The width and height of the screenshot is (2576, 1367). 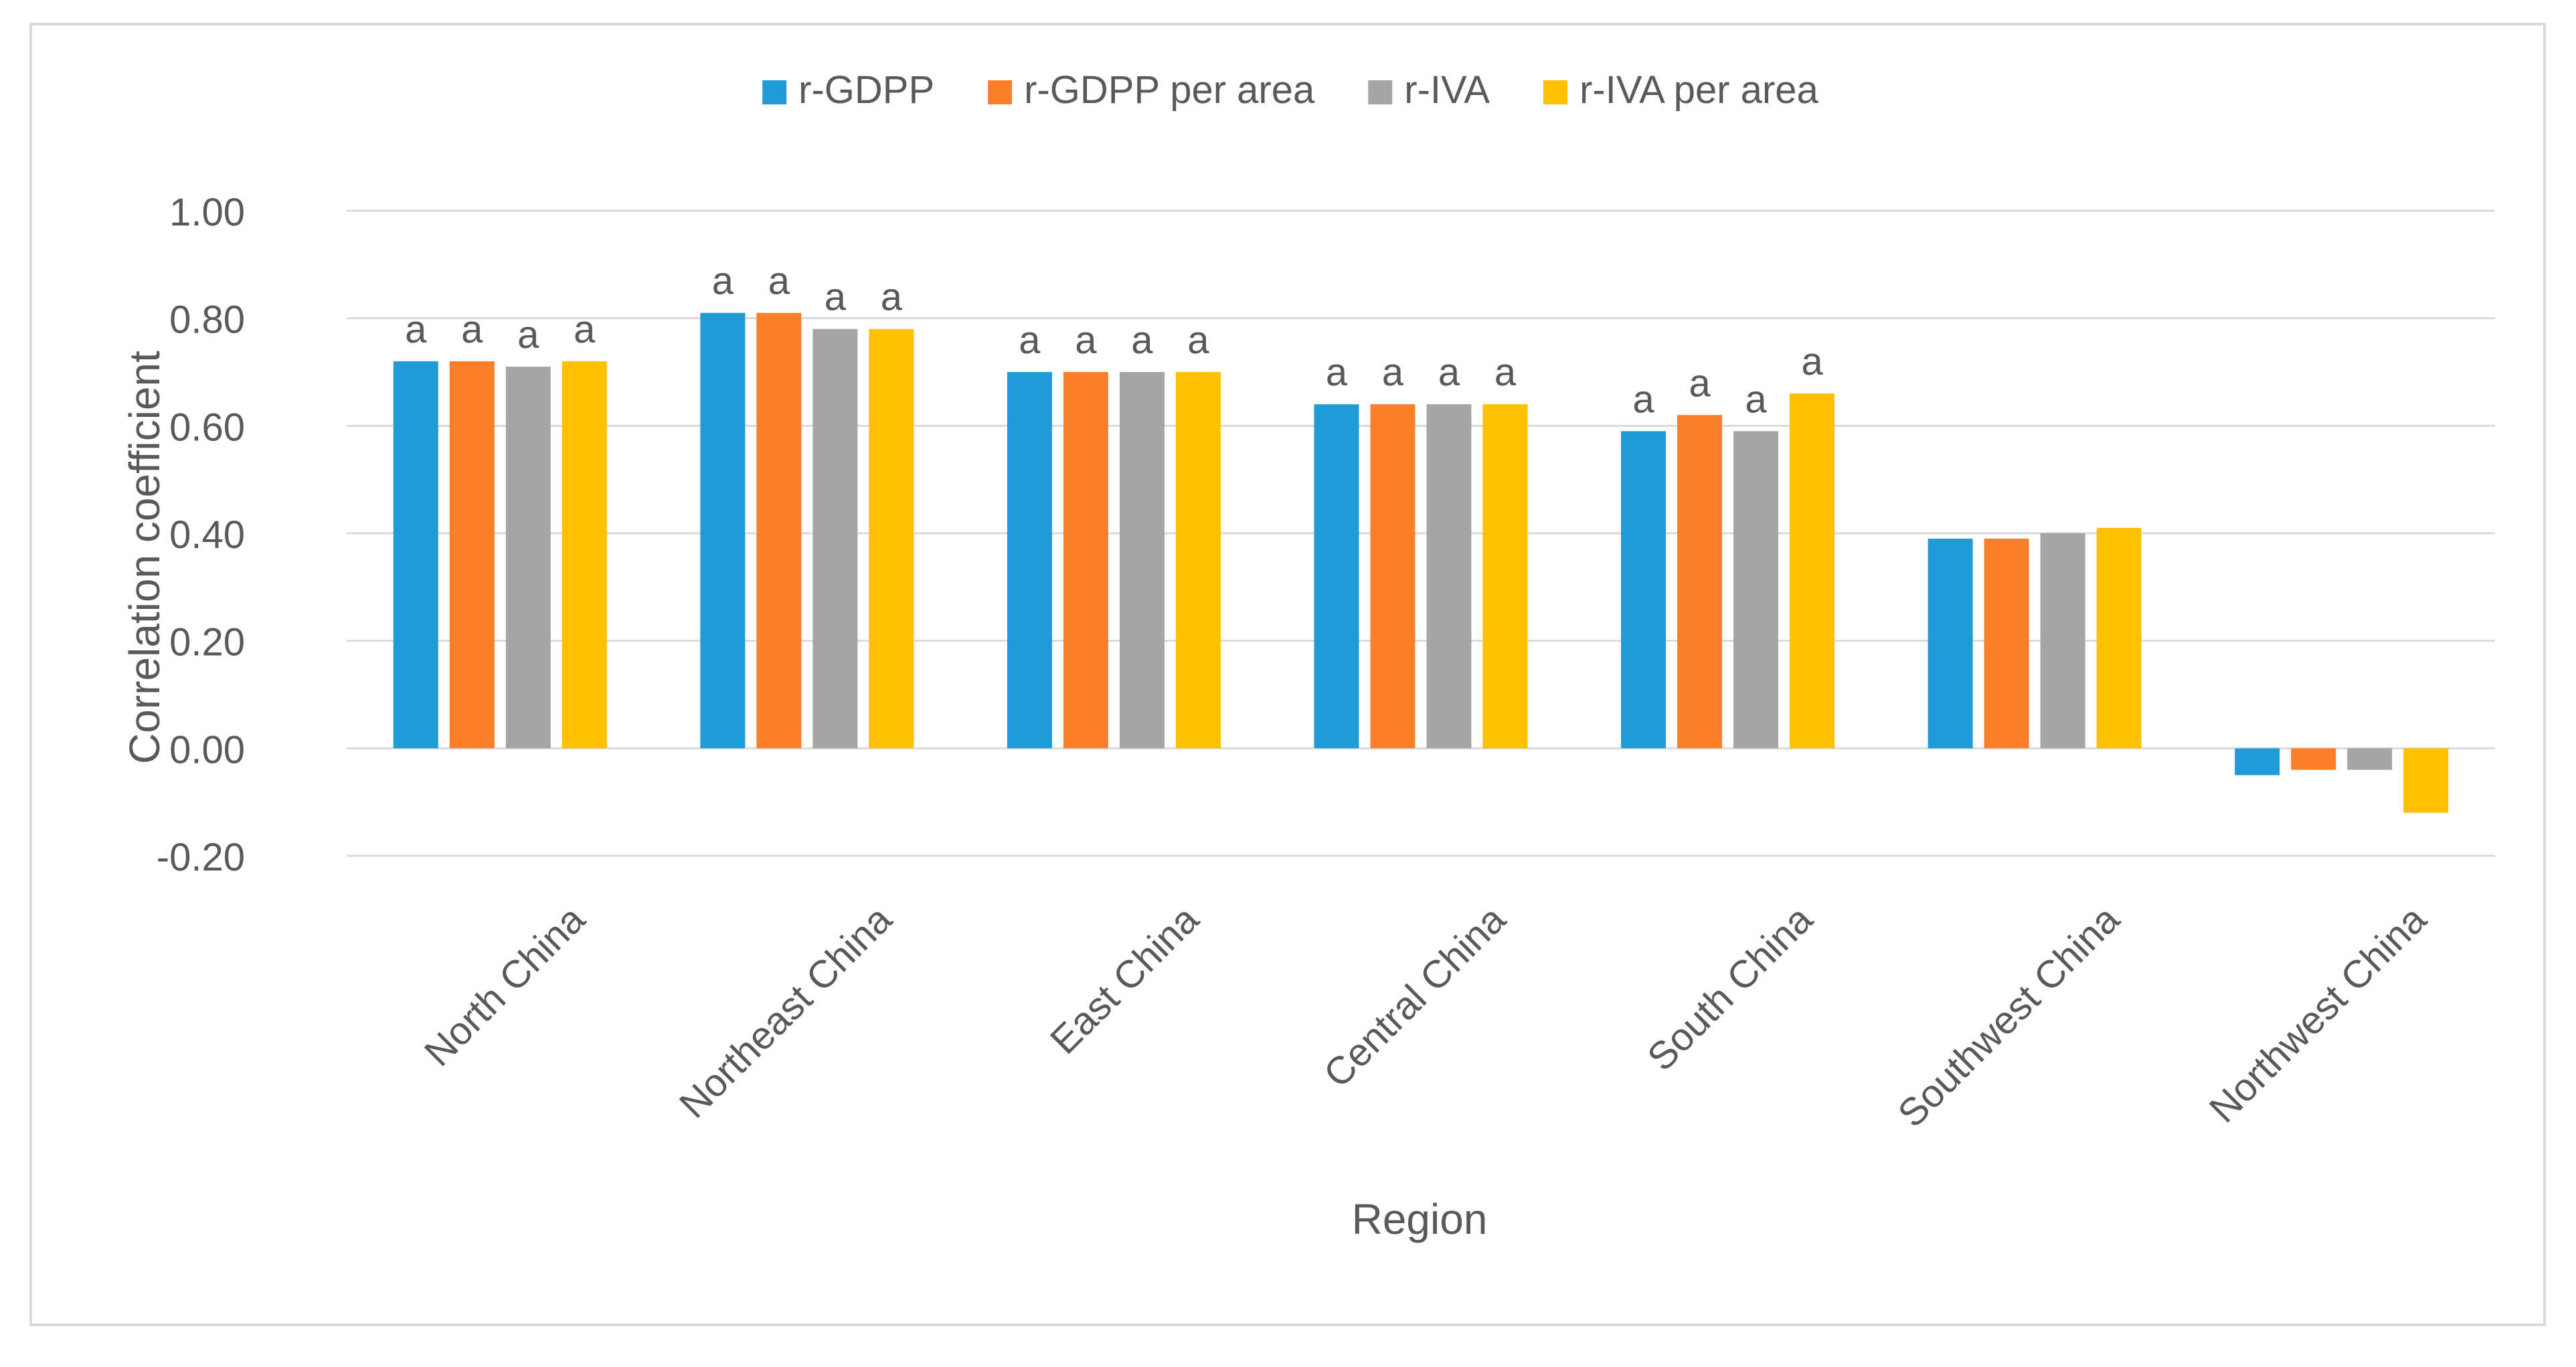 What do you see at coordinates (207, 320) in the screenshot?
I see `y-tick-label: 0.80` at bounding box center [207, 320].